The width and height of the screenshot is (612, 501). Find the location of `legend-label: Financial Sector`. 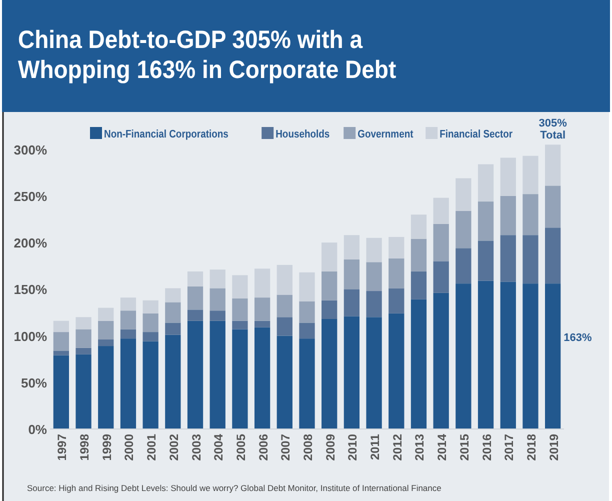

legend-label: Financial Sector is located at coordinates (476, 134).